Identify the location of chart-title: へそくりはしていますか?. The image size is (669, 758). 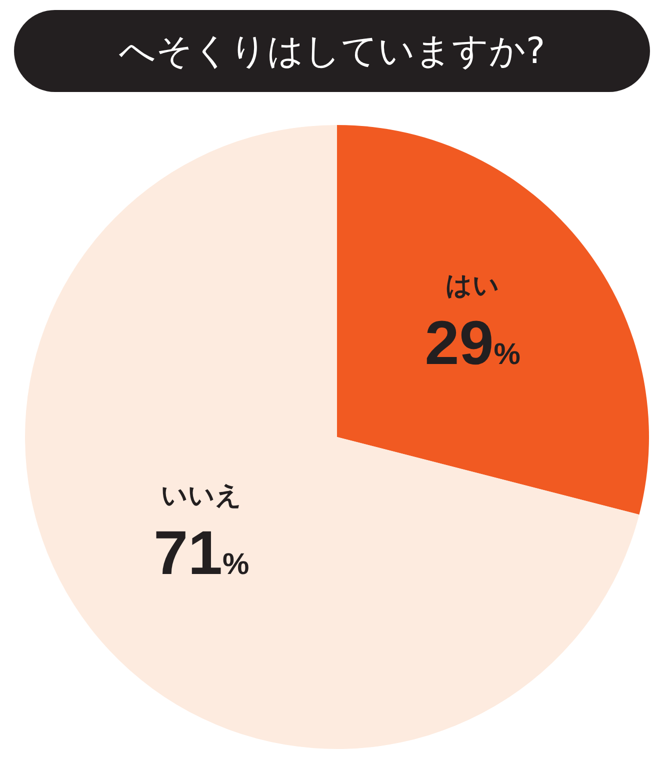
(332, 51).